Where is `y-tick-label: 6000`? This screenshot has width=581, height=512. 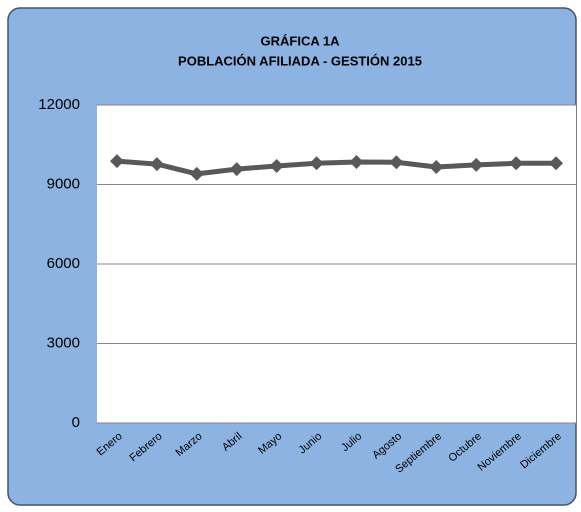 y-tick-label: 6000 is located at coordinates (63, 263).